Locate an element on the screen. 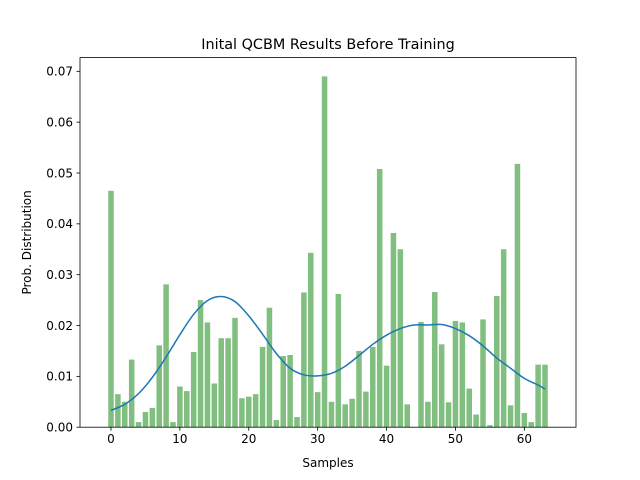 Image resolution: width=640 pixels, height=480 pixels. x-tick-label: 10 is located at coordinates (179, 439).